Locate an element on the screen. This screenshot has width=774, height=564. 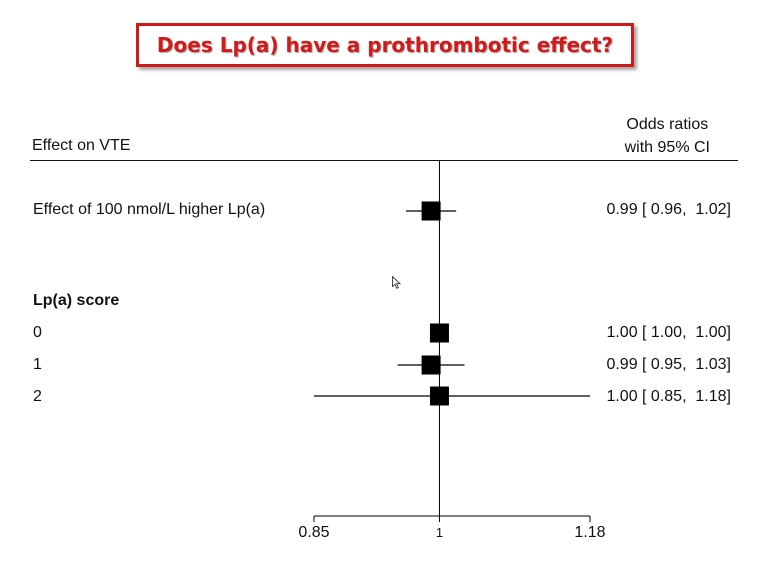
mouse-cursor-icon is located at coordinates (396, 282).